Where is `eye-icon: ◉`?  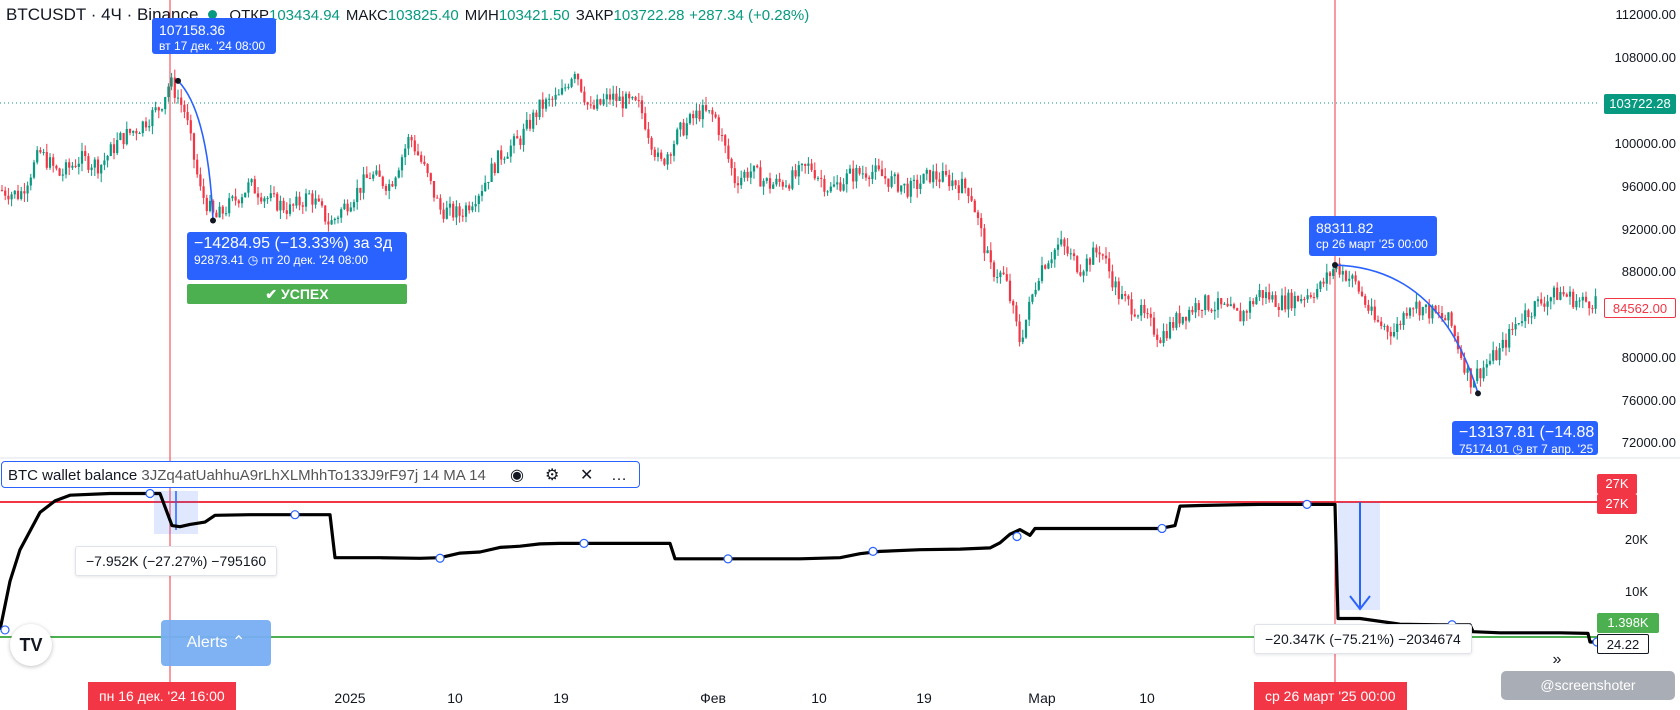 eye-icon: ◉ is located at coordinates (517, 475).